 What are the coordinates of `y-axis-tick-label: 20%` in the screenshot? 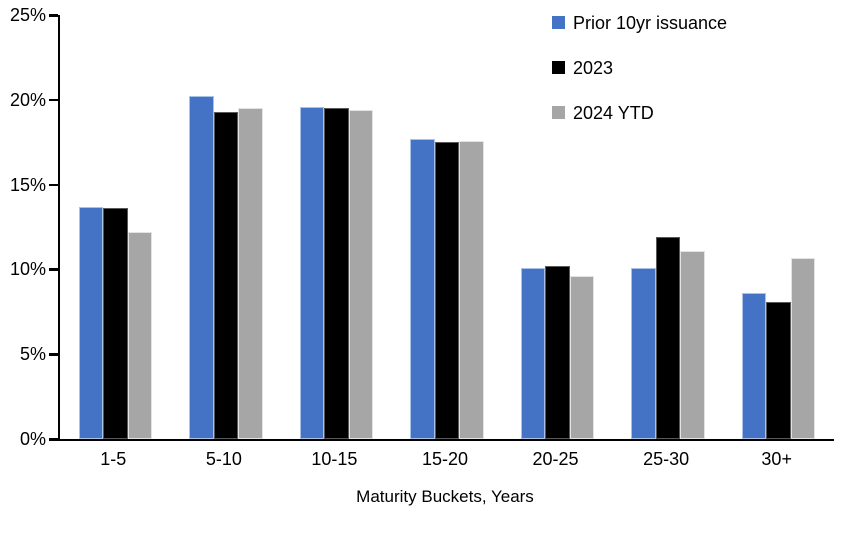 It's located at (27, 99).